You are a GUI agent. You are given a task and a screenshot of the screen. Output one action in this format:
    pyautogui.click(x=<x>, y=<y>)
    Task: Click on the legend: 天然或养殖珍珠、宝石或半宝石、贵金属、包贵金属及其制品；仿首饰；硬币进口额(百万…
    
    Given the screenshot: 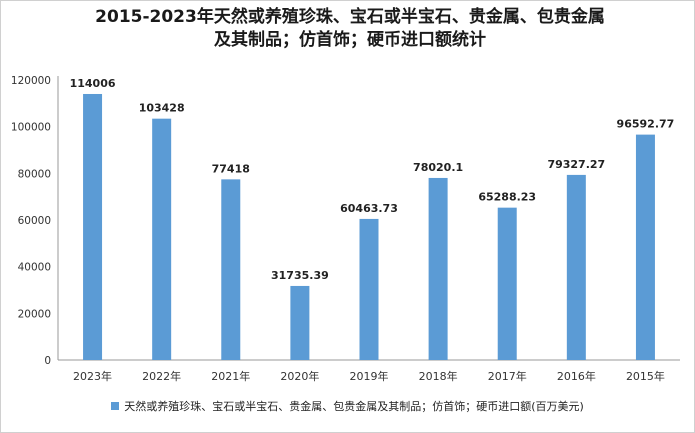 What is the action you would take?
    pyautogui.click(x=347, y=406)
    